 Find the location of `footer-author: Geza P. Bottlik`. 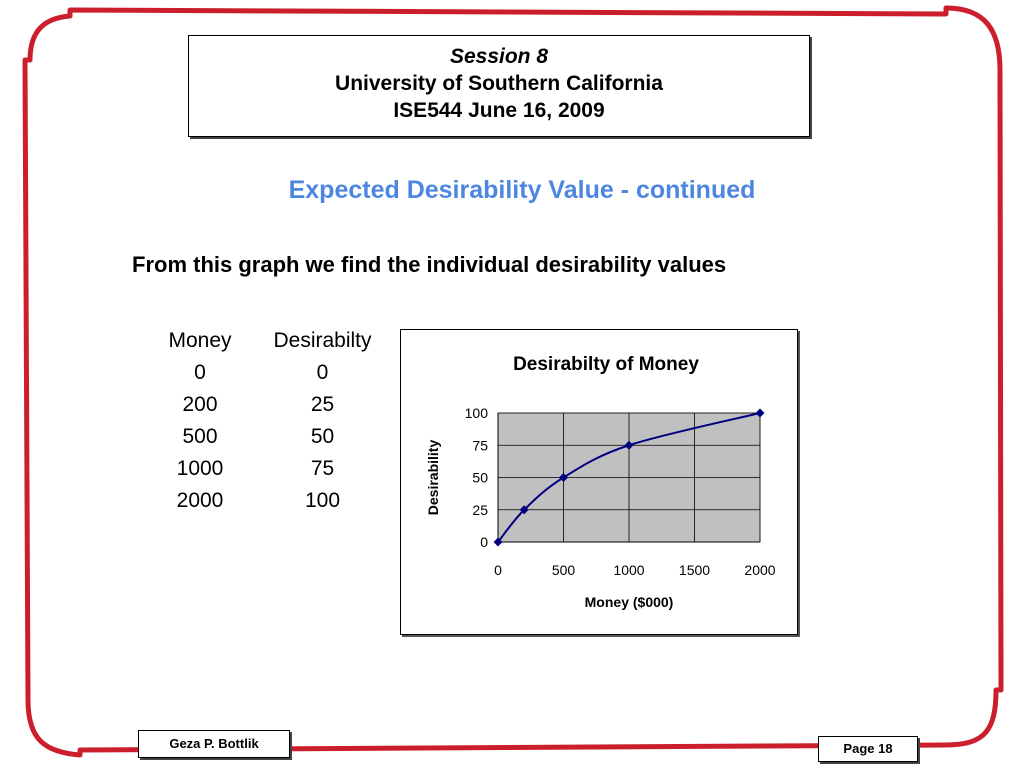

footer-author: Geza P. Bottlik is located at coordinates (214, 744).